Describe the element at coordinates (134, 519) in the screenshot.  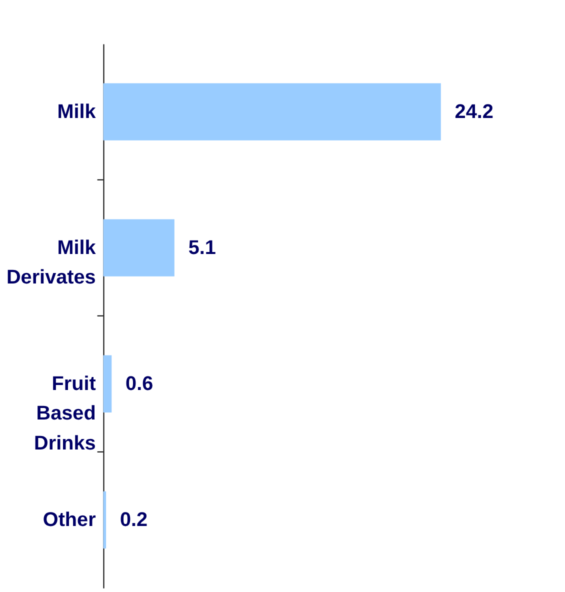
I see `data-label: 0.2` at that location.